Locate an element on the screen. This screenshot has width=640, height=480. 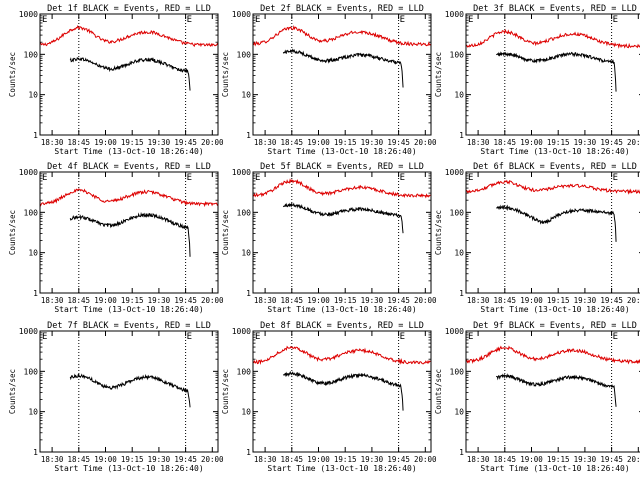
panel-title: Det 1f BLACK = Events, RED = LLD is located at coordinates (129, 9).